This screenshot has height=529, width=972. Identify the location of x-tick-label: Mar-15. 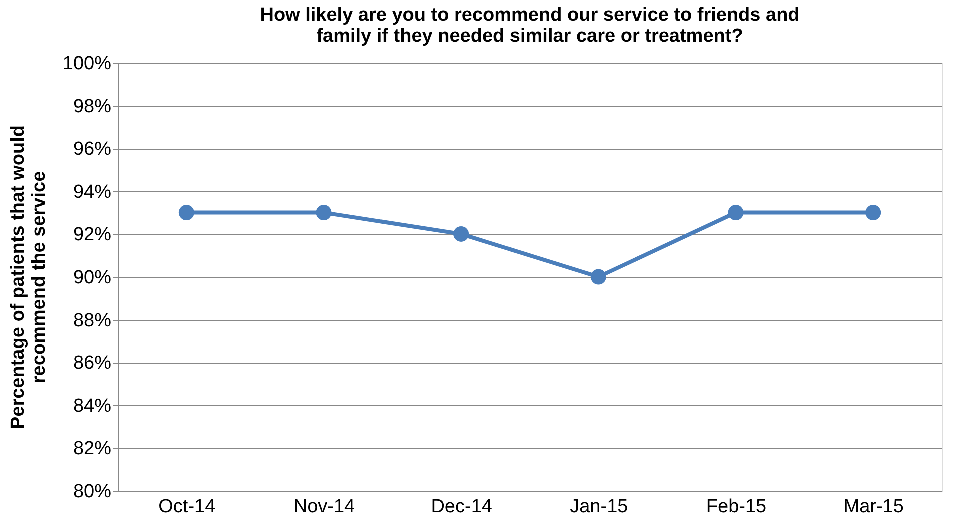
(874, 507).